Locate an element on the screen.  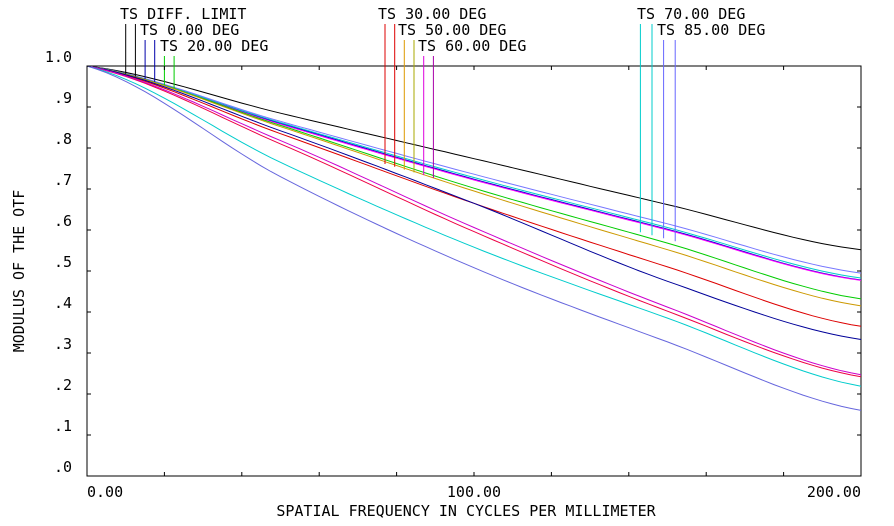
legend-label-60-deg: TS 60.00 DEG is located at coordinates (472, 46).